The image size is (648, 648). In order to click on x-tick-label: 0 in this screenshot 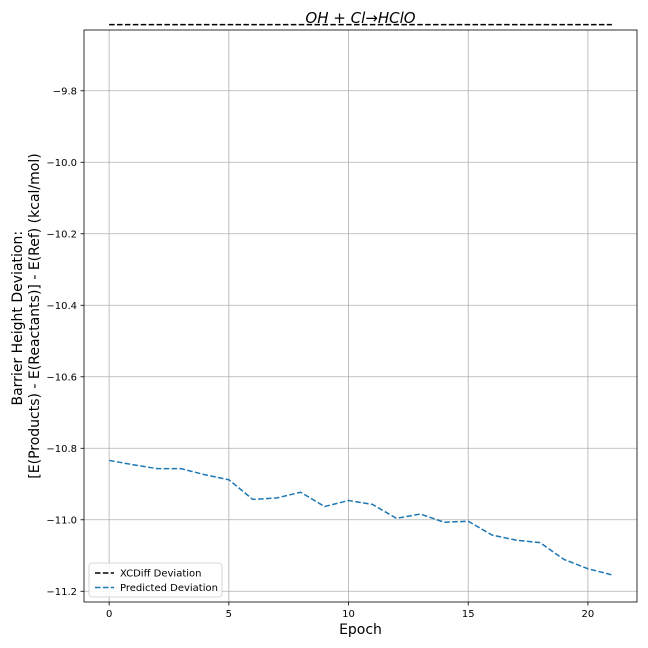, I will do `click(109, 614)`.